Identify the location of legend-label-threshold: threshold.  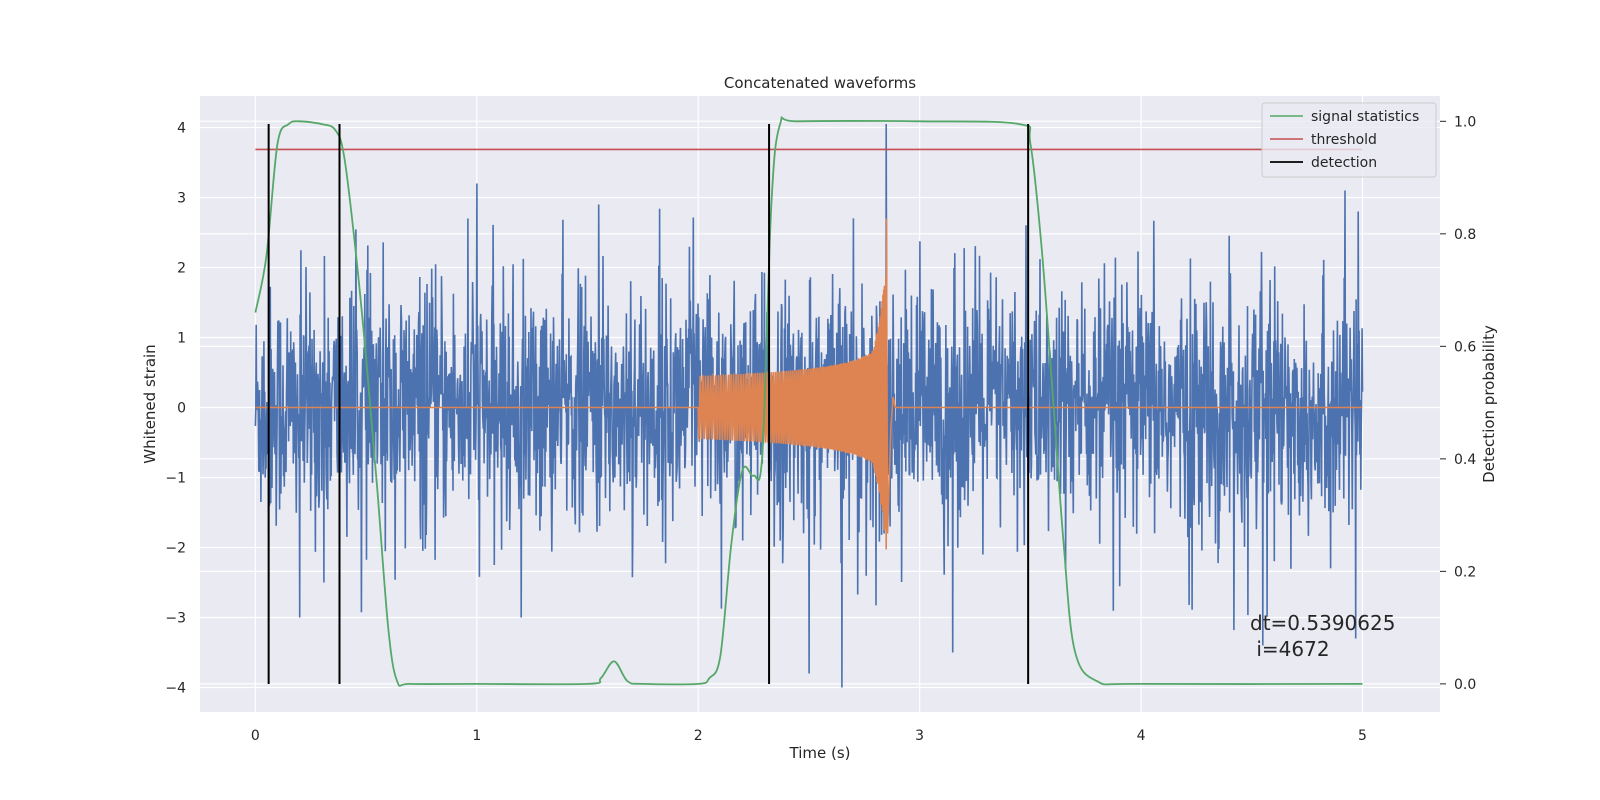
(1344, 140).